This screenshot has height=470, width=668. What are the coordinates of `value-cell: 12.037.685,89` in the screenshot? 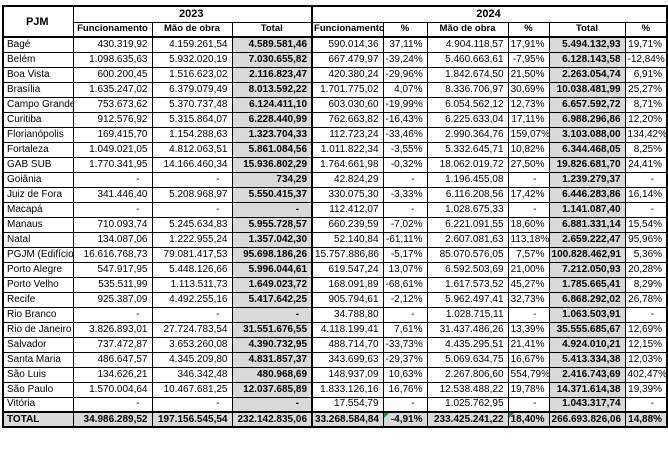 It's located at (272, 389).